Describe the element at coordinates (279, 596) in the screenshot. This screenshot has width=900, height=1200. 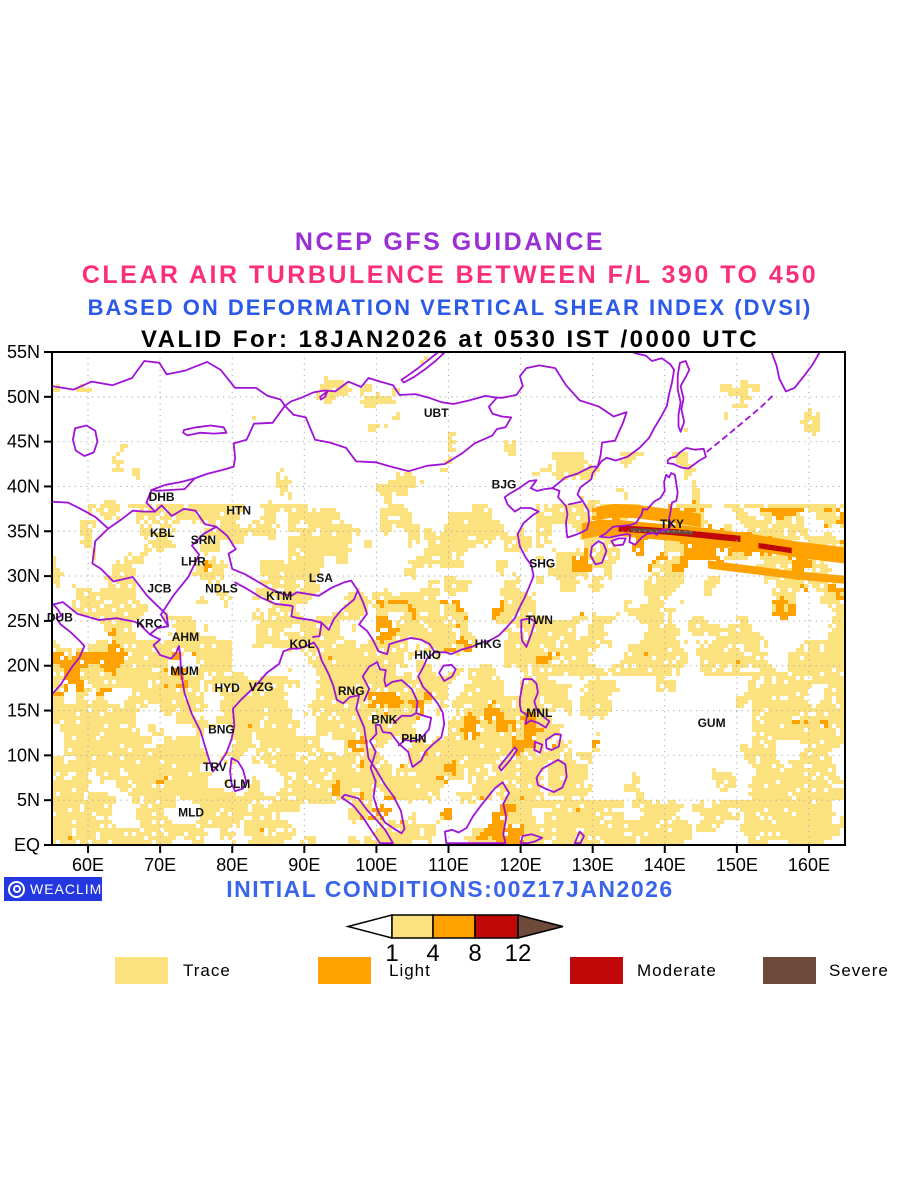
I see `city-label-KTM: KTM` at that location.